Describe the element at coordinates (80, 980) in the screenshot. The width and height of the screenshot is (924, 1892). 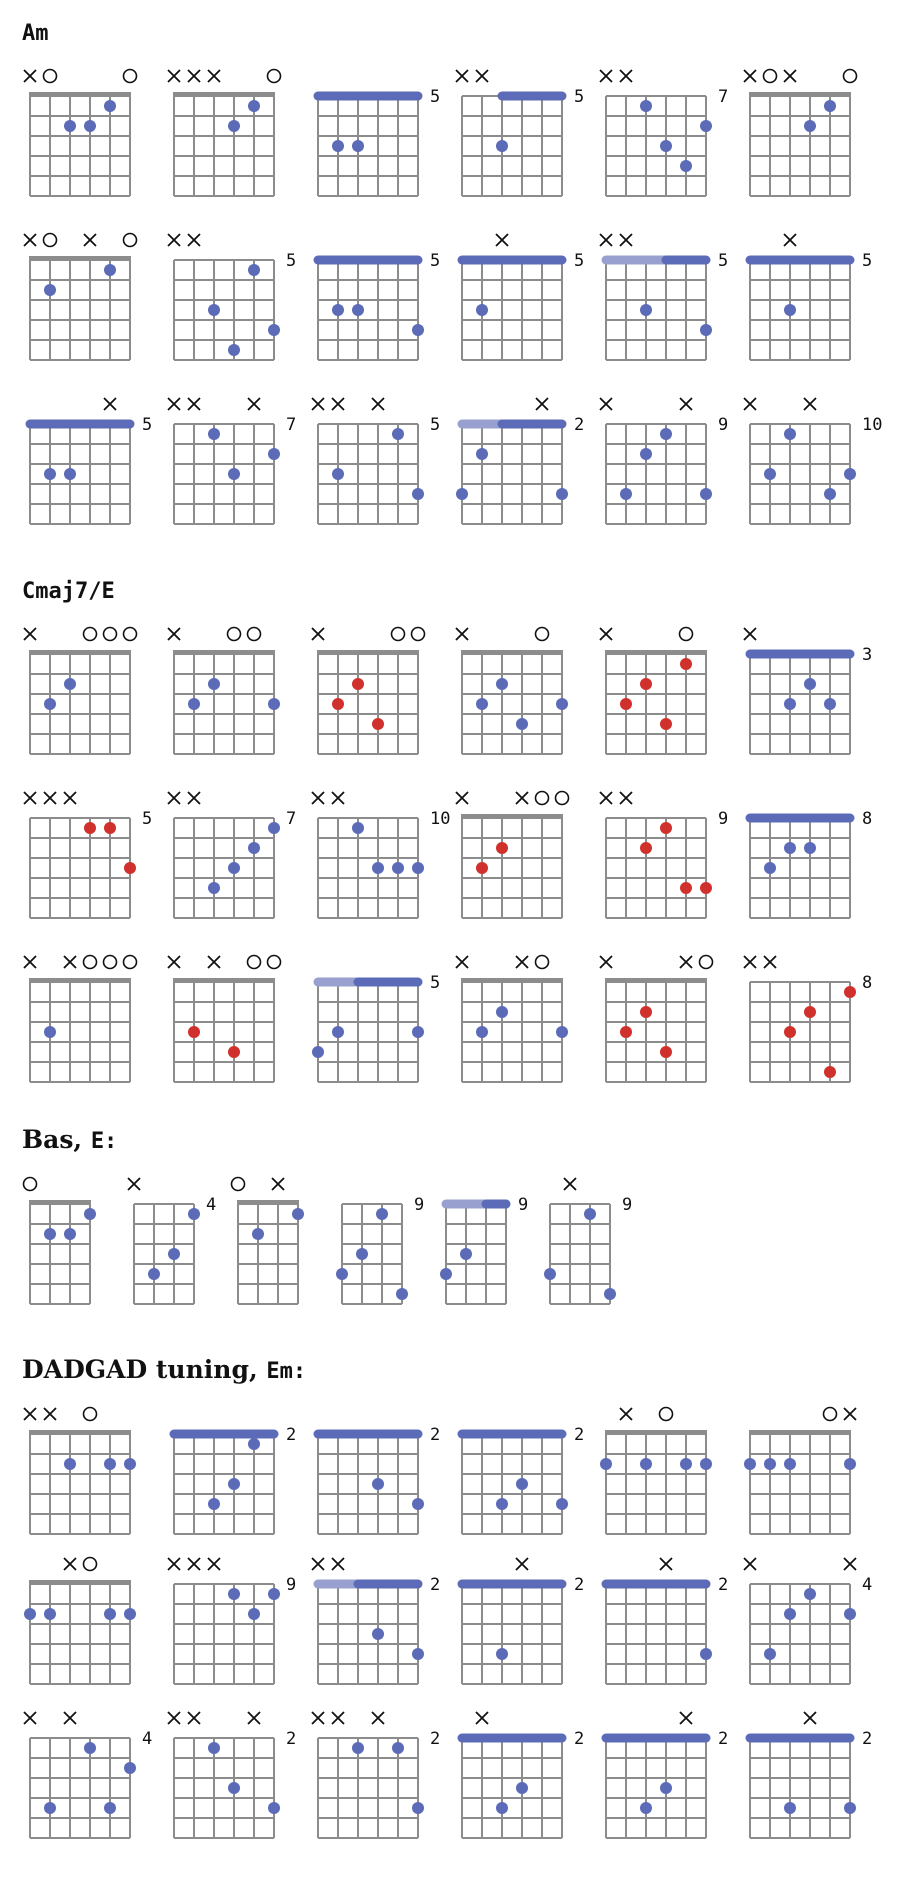
I see `chord-diagram-s2-r3-c1-nut` at that location.